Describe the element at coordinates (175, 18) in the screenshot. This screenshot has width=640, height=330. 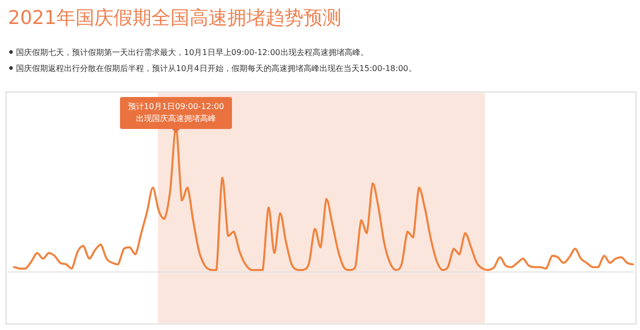
I see `chart-title: 2021年国庆假期全国高速拥堵趋势预测` at that location.